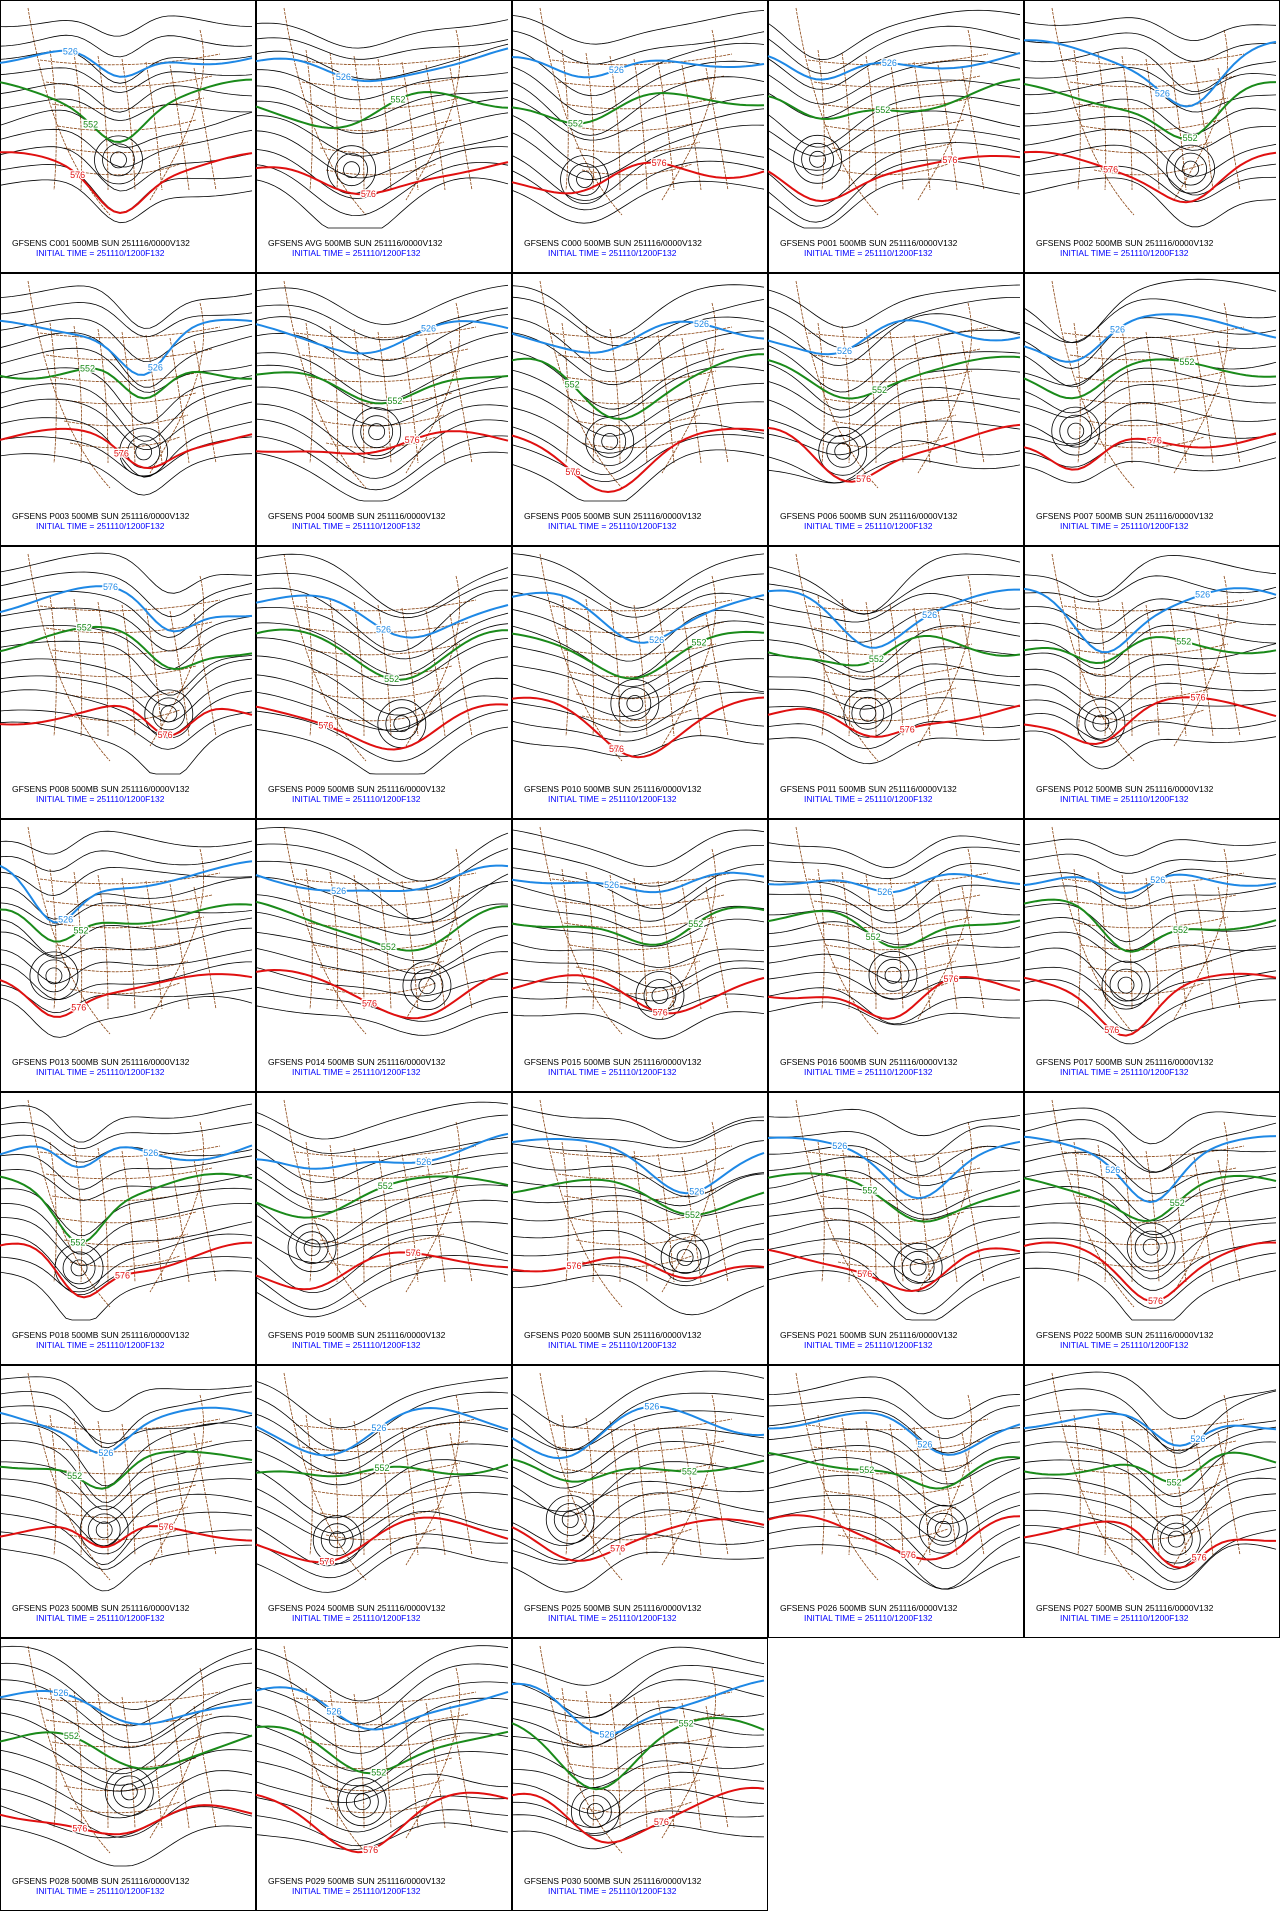  What do you see at coordinates (357, 1335) in the screenshot?
I see `panel-title: GFSENS P019 500MB SUN 251116/0000V132` at bounding box center [357, 1335].